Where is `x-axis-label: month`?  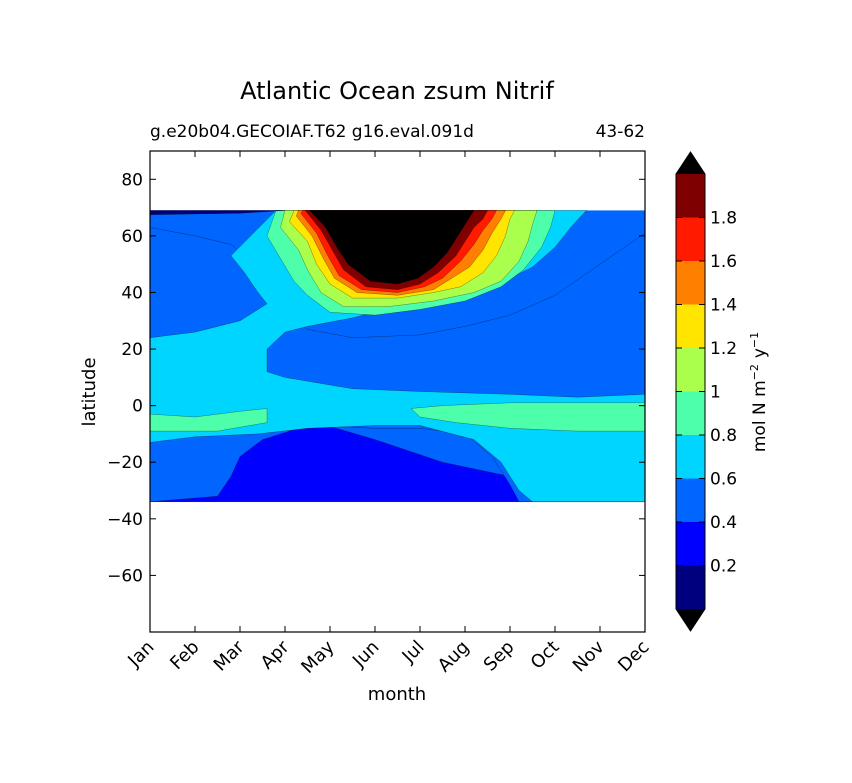 x-axis-label: month is located at coordinates (397, 694).